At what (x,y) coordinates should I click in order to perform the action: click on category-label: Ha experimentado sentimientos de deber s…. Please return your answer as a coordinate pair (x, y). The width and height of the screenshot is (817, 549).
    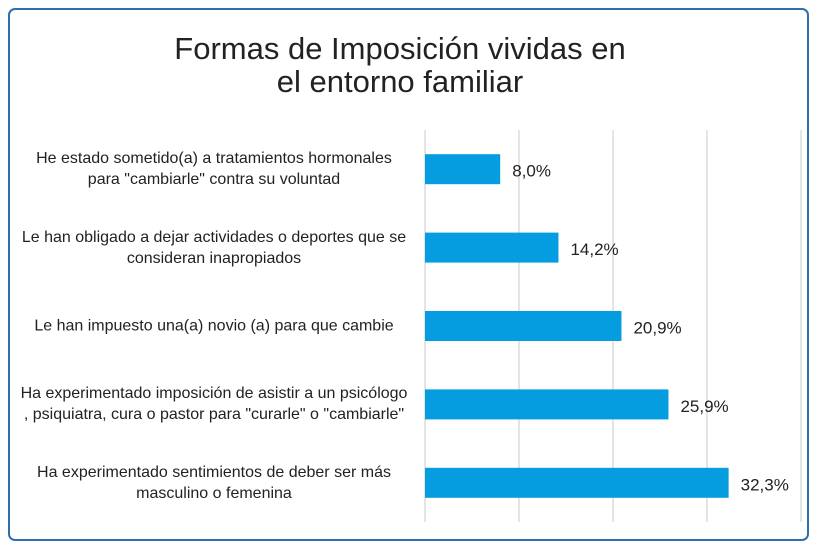
    Looking at the image, I should click on (214, 482).